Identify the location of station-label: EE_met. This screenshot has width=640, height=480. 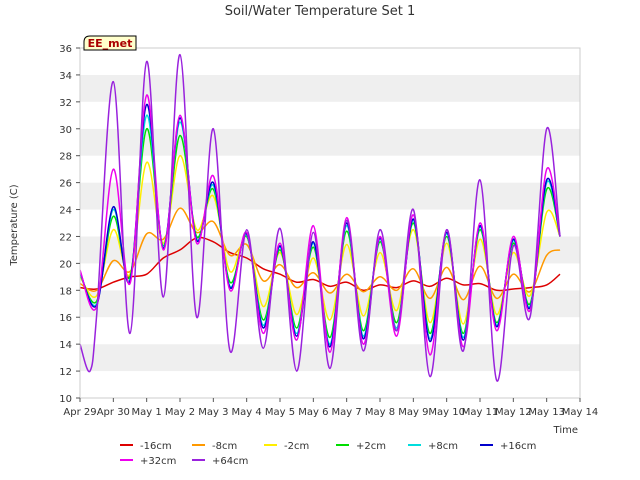
(110, 43).